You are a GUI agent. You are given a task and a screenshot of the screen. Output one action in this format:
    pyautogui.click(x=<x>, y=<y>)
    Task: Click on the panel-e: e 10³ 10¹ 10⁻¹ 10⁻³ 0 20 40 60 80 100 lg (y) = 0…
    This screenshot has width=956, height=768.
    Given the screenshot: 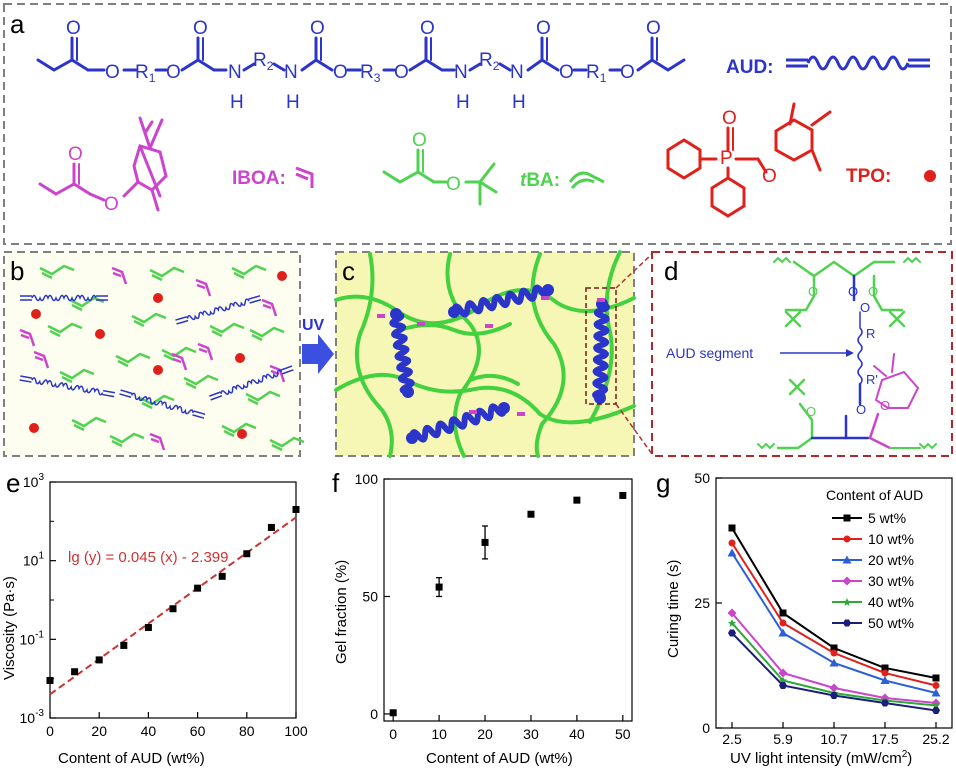 What is the action you would take?
    pyautogui.click(x=154, y=617)
    